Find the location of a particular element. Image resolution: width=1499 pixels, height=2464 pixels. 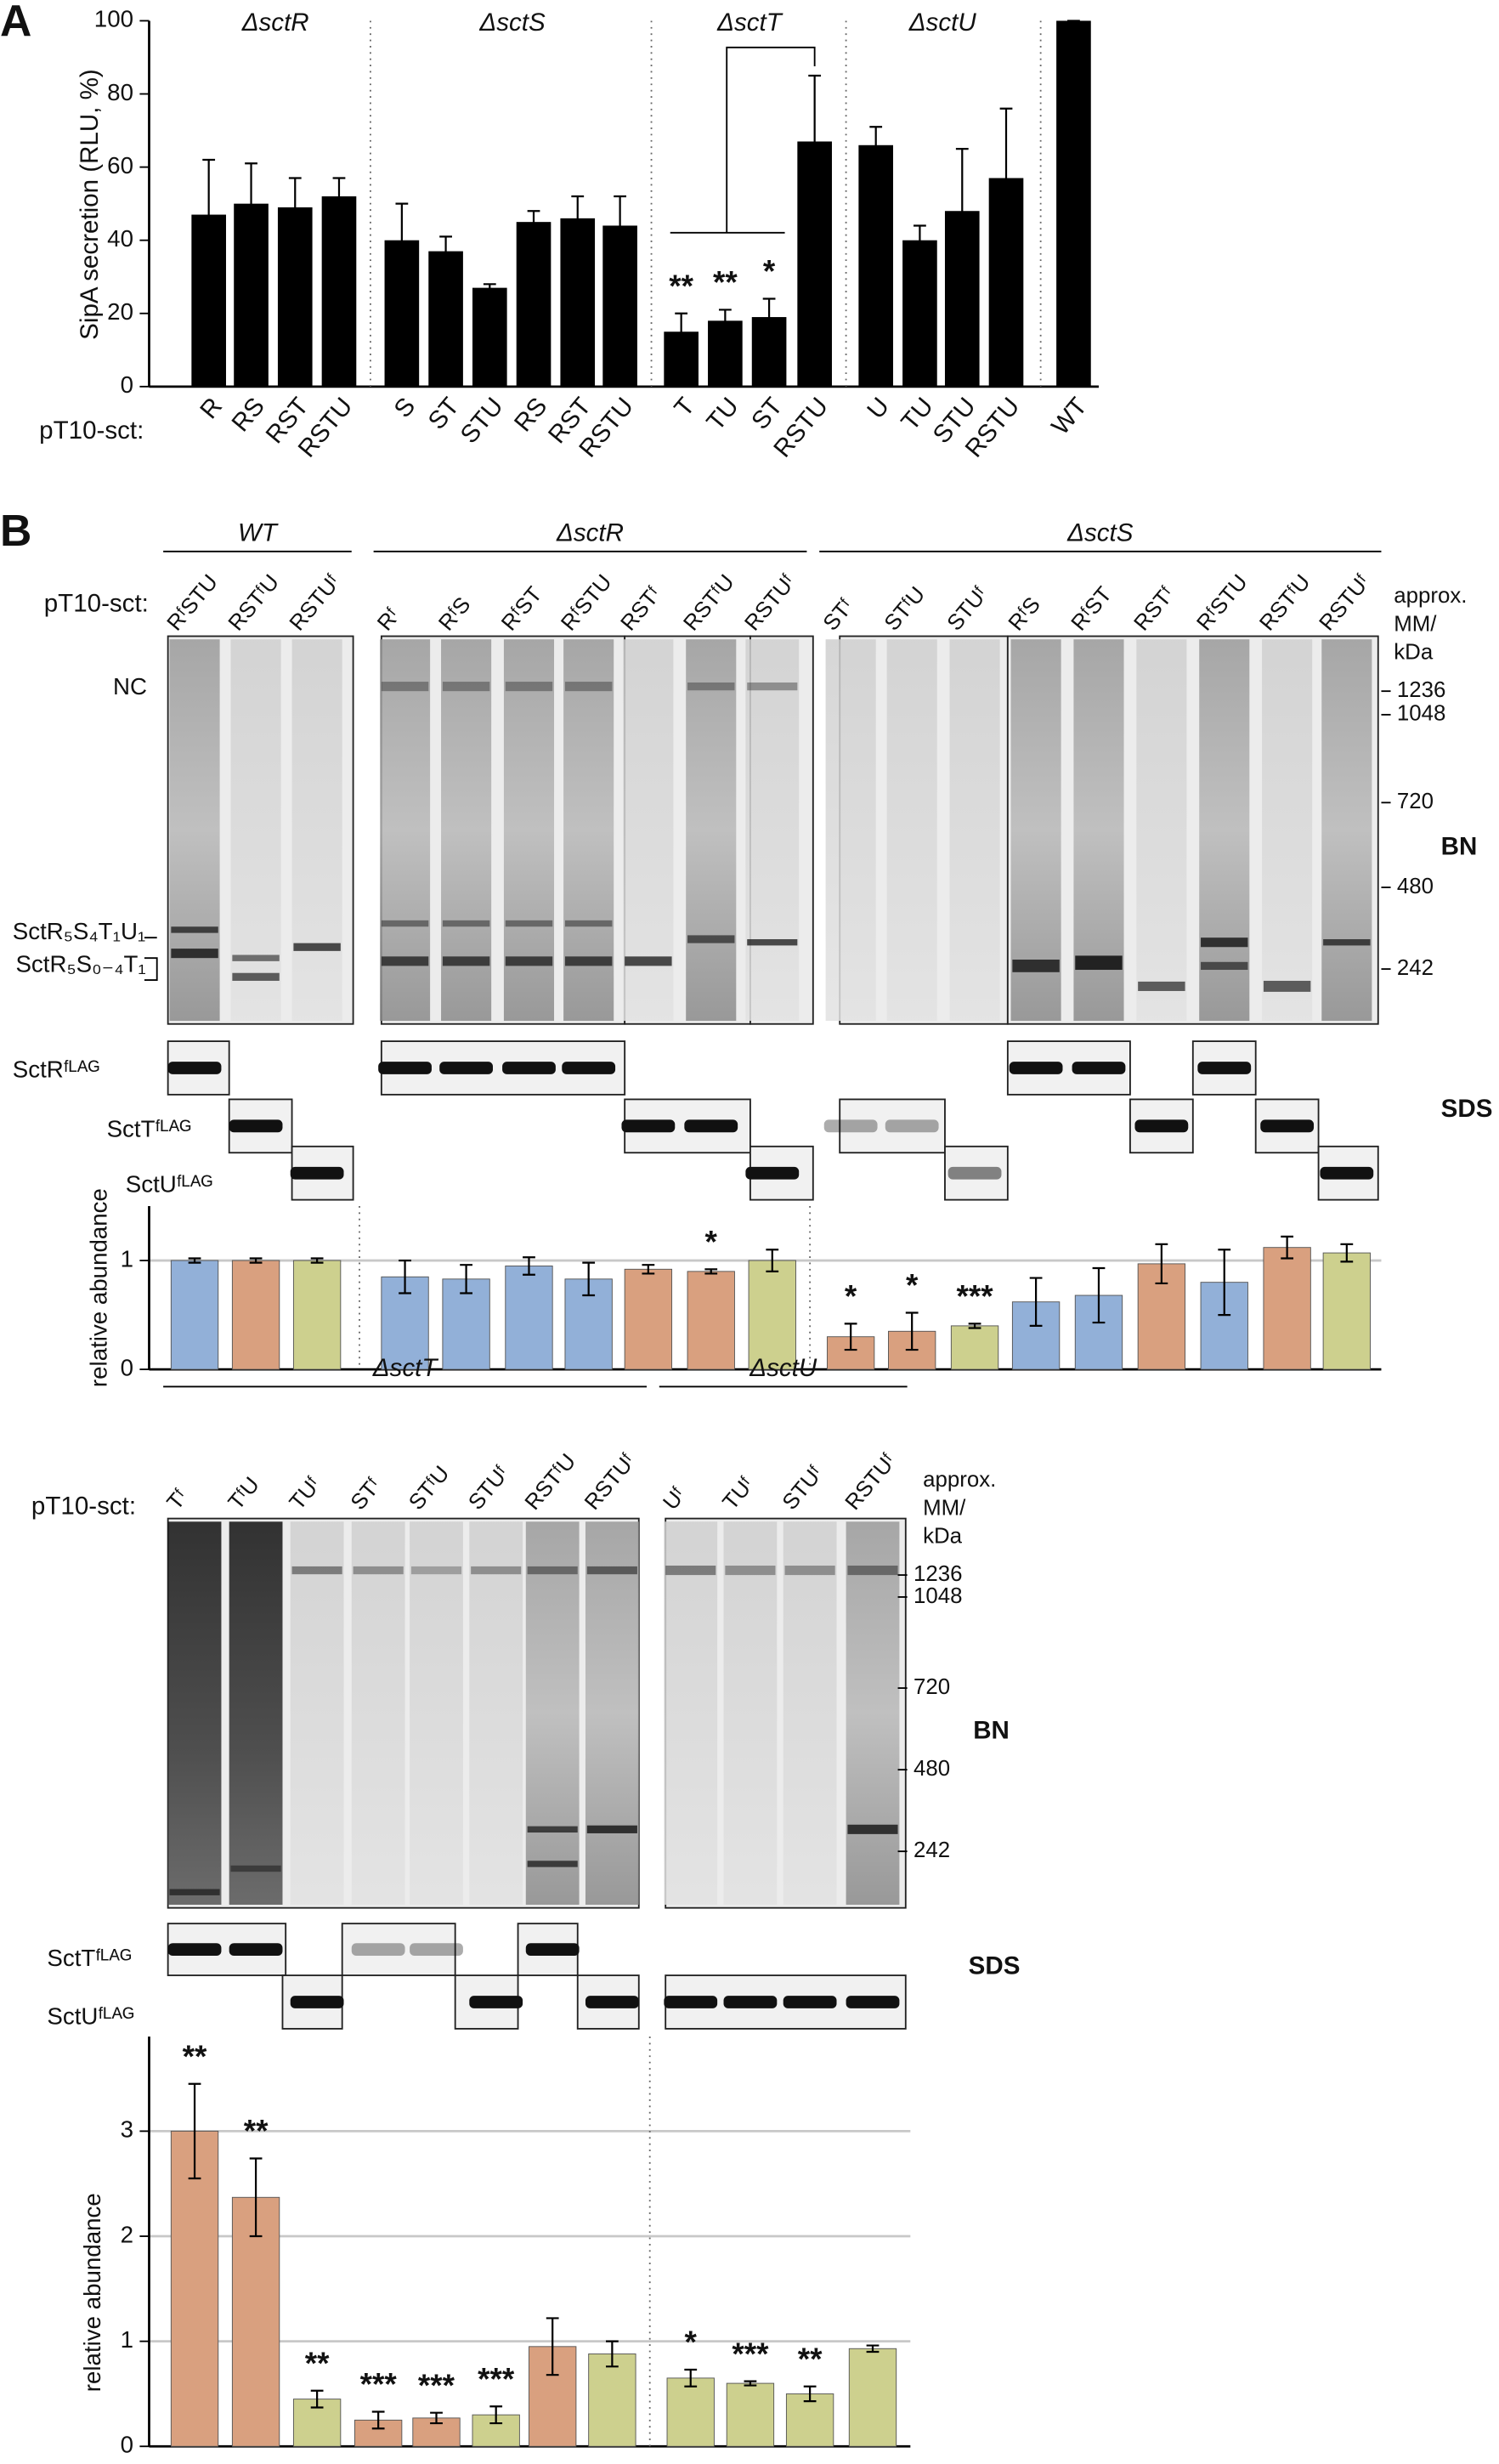

y-axis-label: SipA secretion (RLU, %) is located at coordinates (90, 205).